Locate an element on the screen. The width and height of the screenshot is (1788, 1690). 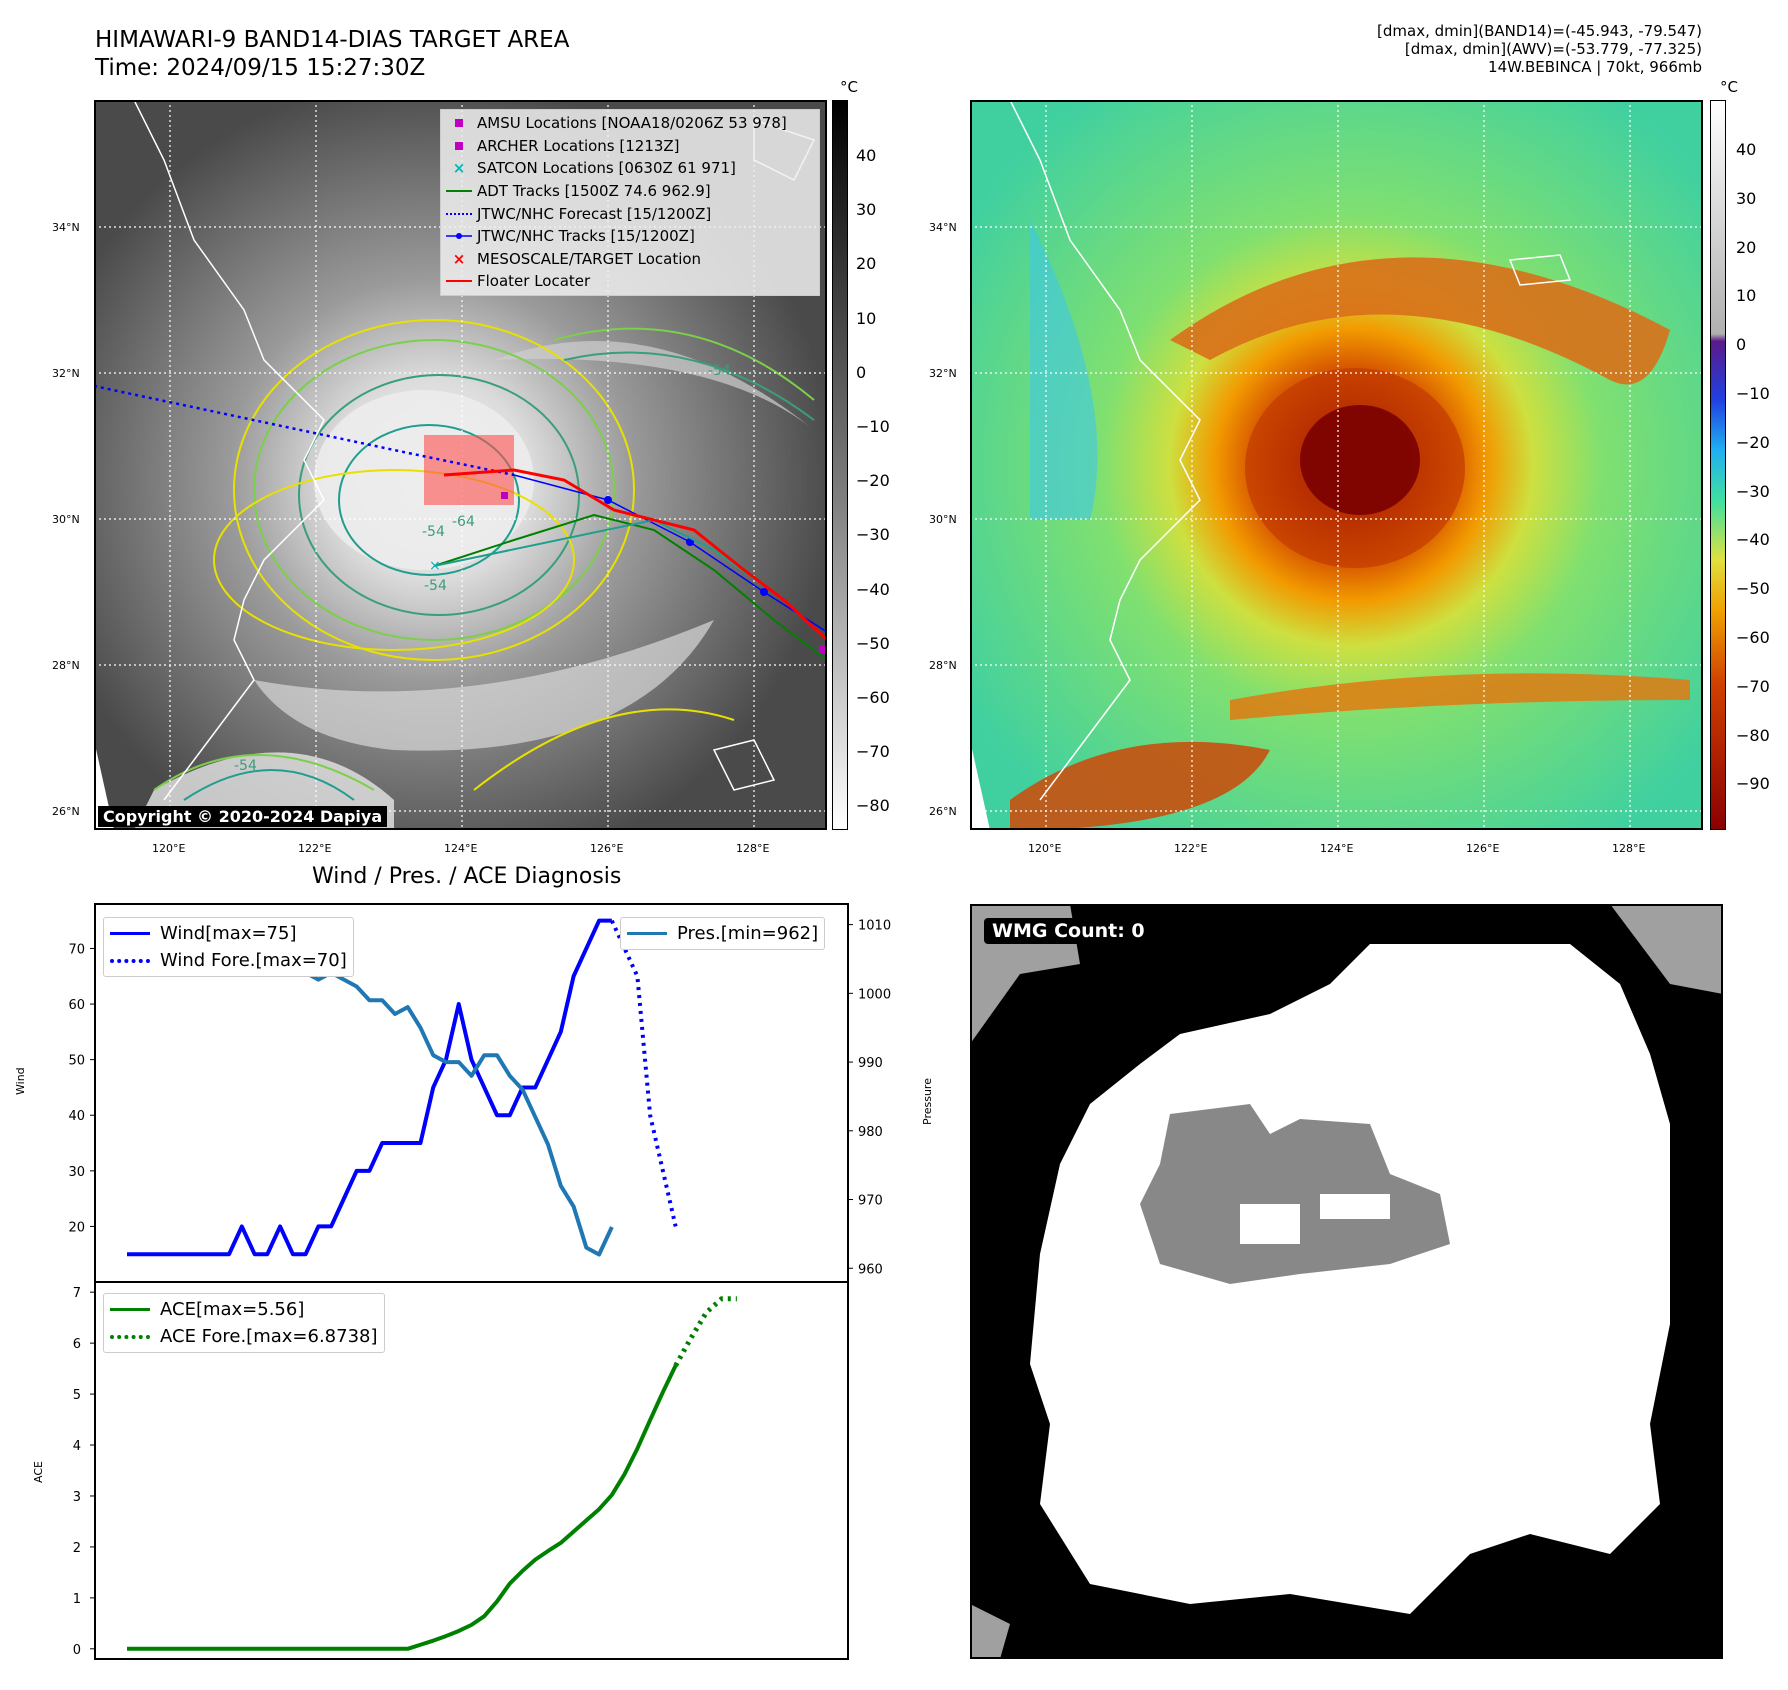
colorbar-tick-label: −40 is located at coordinates (873, 589).